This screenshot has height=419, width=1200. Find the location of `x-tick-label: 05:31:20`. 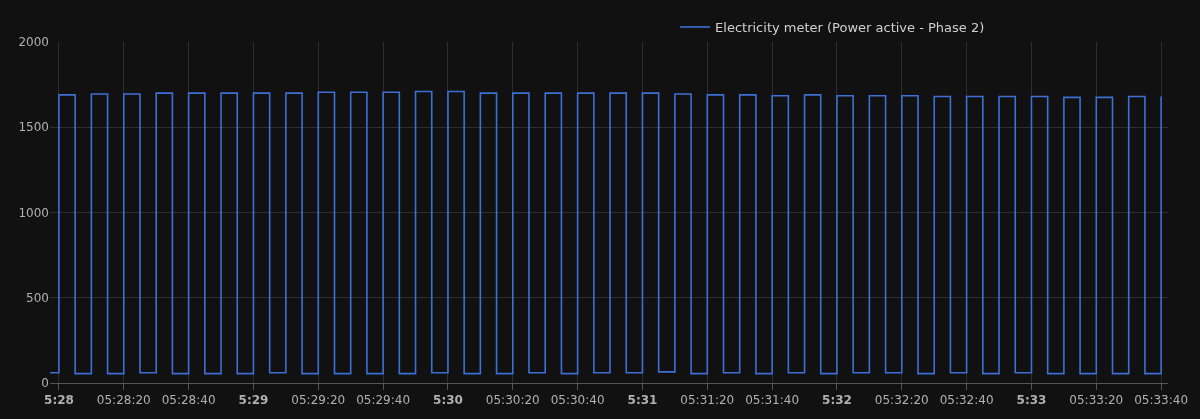

x-tick-label: 05:31:20 is located at coordinates (707, 400).